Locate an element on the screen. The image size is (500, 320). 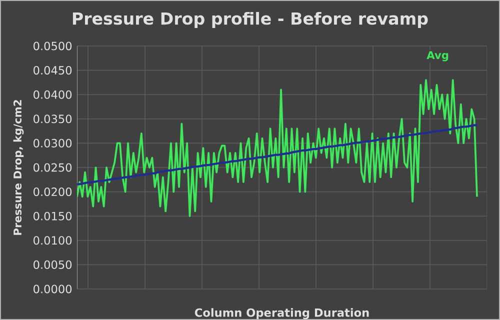
y-tick-label: 0.0200 is located at coordinates (53, 192).